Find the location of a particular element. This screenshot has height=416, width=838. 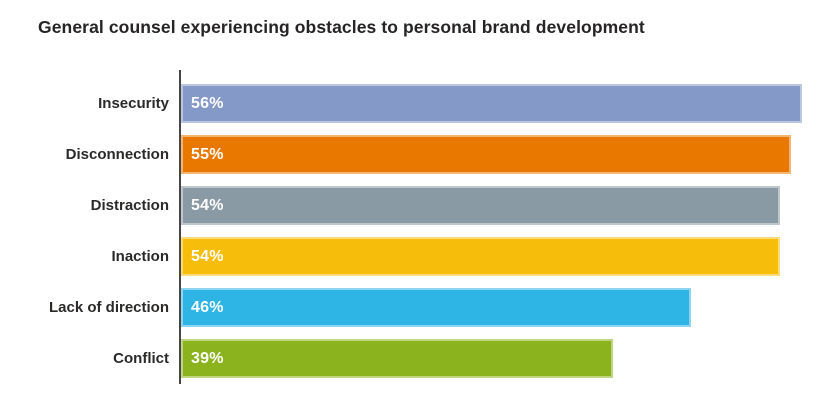

bar-row-inaction: Inaction 54% is located at coordinates (419, 256).